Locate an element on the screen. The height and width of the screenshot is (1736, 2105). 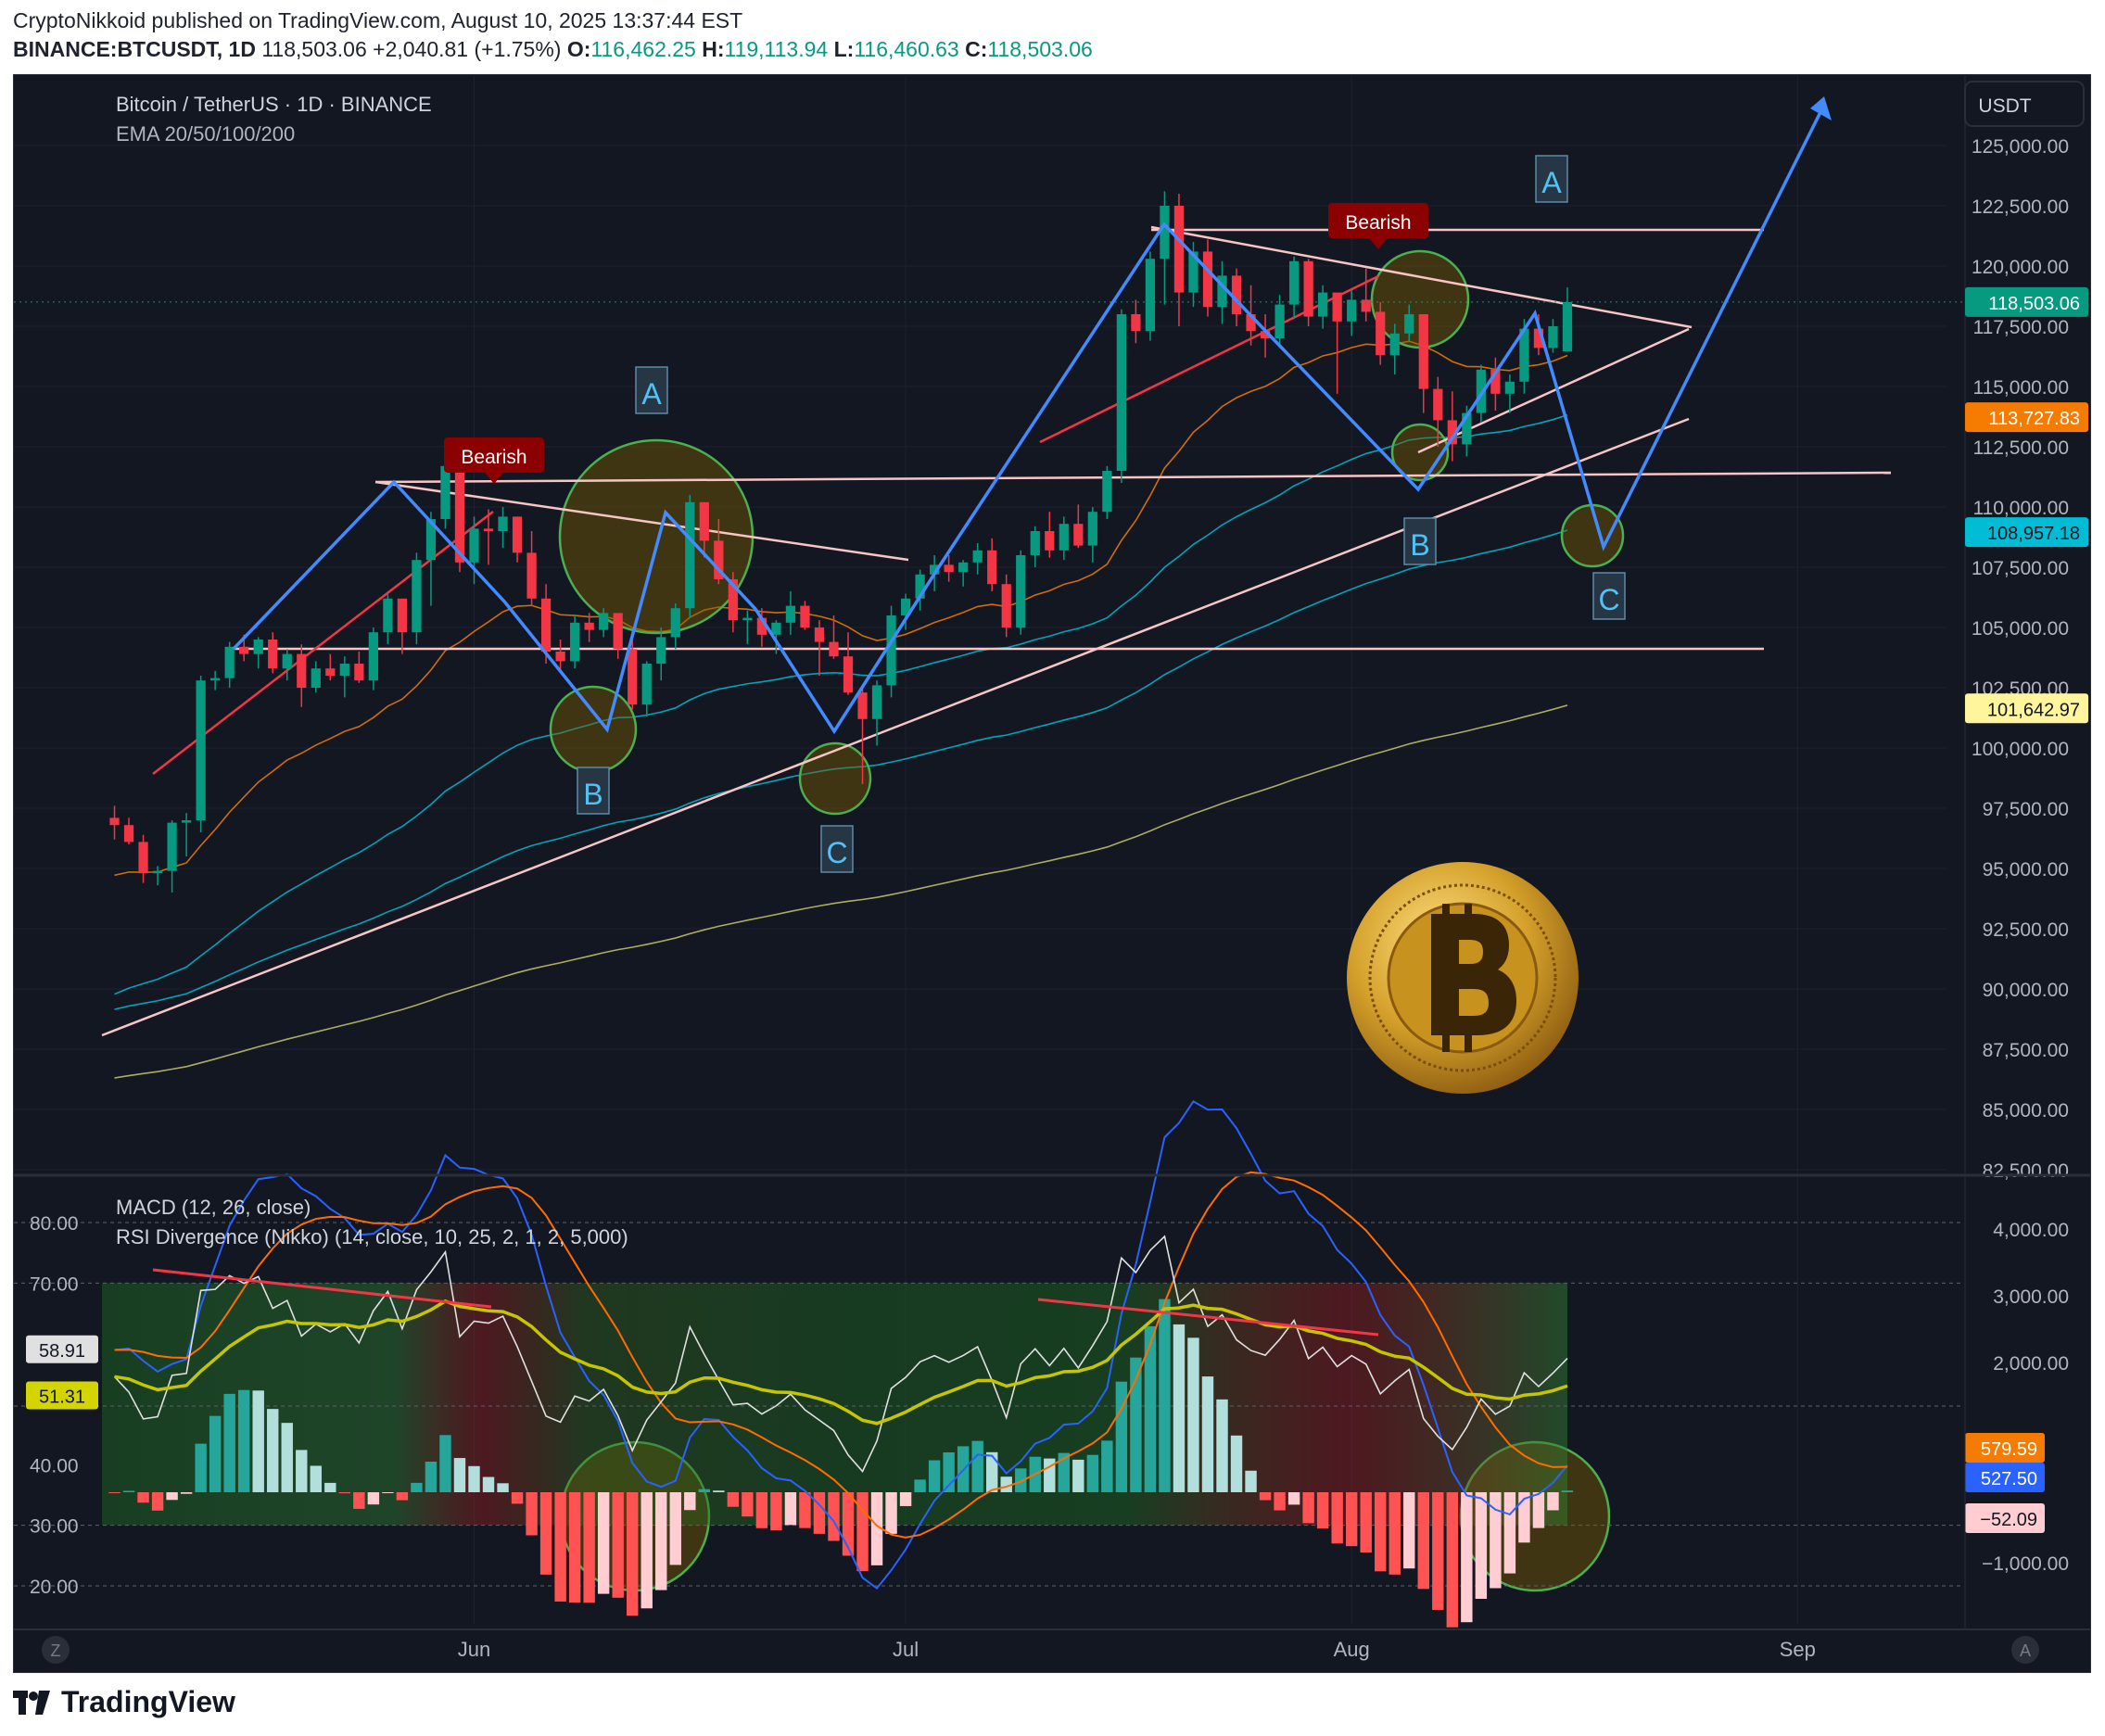
rsi-tick-label: 40.00 is located at coordinates (54, 1465).